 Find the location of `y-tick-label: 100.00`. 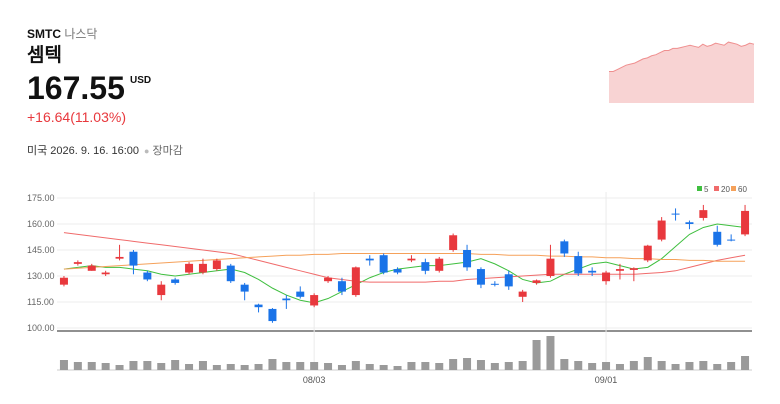

y-tick-label: 100.00 is located at coordinates (41, 328).